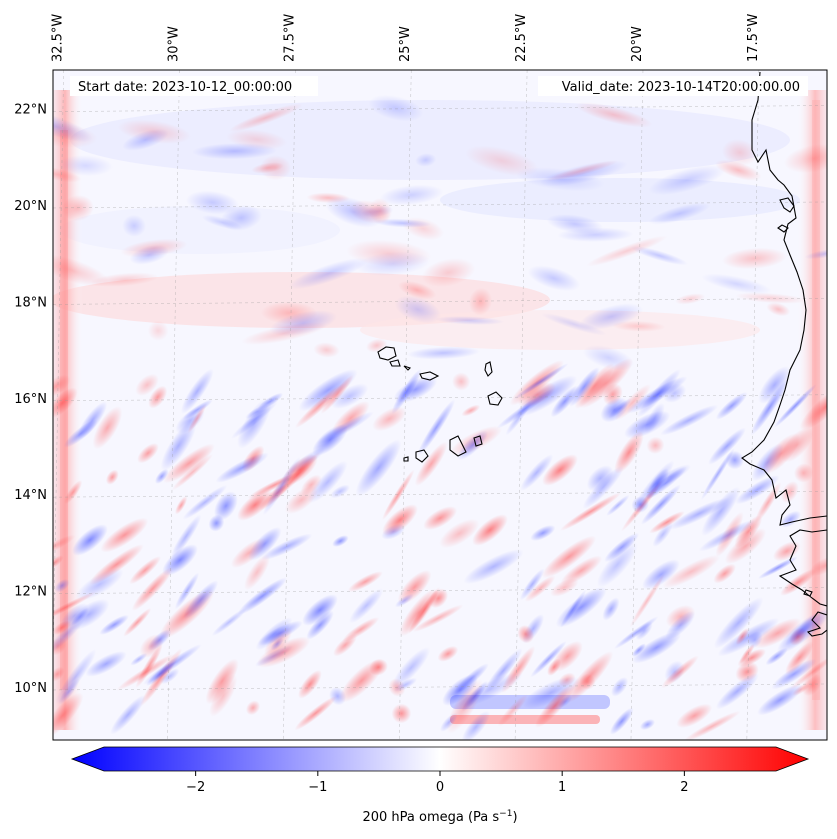  What do you see at coordinates (30, 206) in the screenshot?
I see `lat-tick-label-1: 20°N` at bounding box center [30, 206].